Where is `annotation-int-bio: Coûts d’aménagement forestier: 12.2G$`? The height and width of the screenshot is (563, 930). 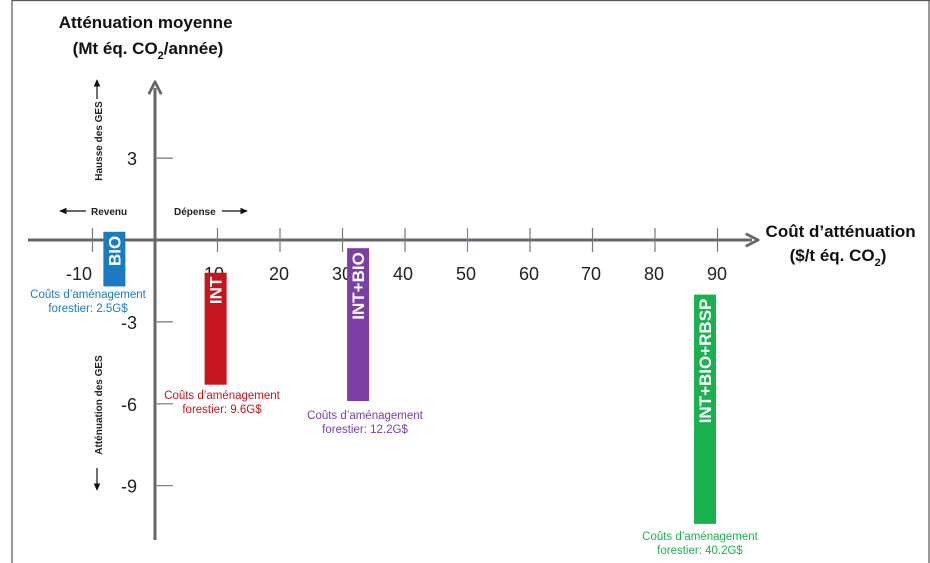 annotation-int-bio: Coûts d’aménagement forestier: 12.2G$ is located at coordinates (365, 423).